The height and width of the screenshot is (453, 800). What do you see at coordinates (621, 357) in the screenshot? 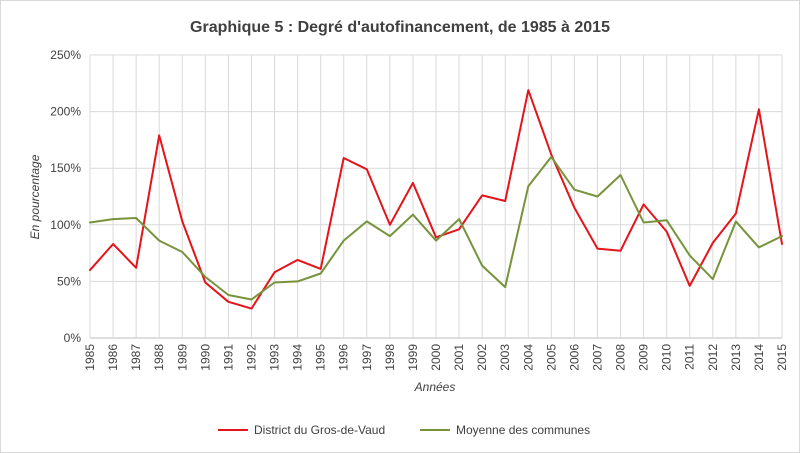
I see `x-tick-label: 2008` at bounding box center [621, 357].